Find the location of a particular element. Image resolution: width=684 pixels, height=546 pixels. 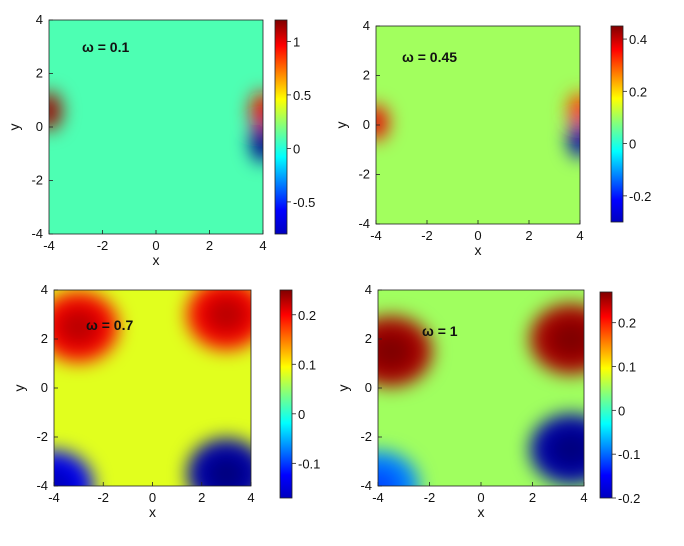

omega-annotation: ω = 0.1 is located at coordinates (105, 47).